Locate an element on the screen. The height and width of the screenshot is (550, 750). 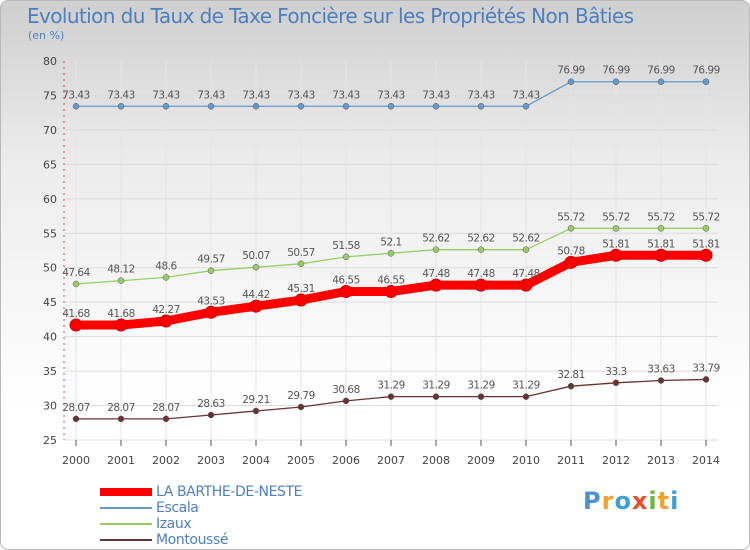
data-label: 49.57 is located at coordinates (211, 260).